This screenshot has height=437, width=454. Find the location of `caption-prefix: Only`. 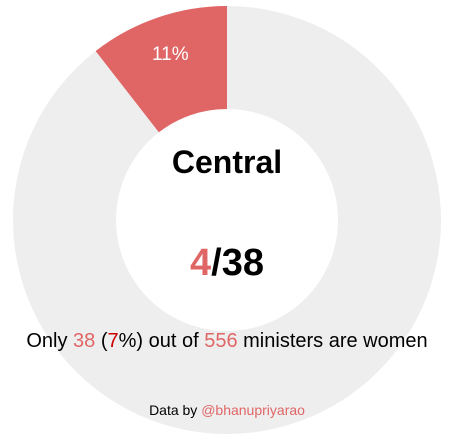

caption-prefix: Only is located at coordinates (50, 341).